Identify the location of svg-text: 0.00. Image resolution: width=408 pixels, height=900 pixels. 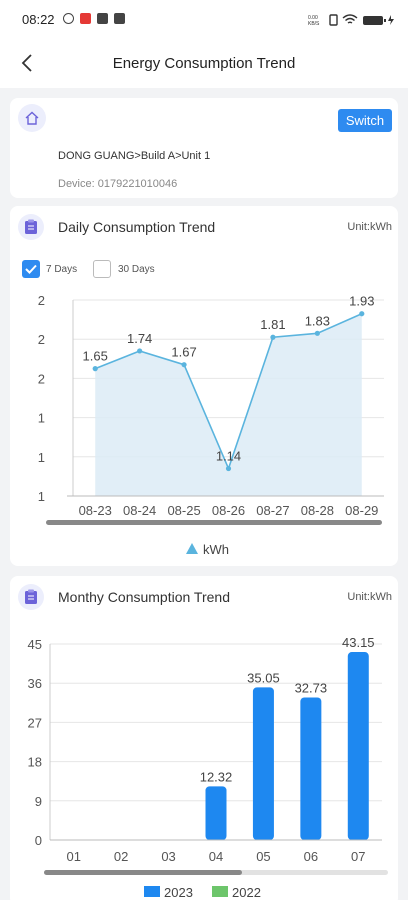
(313, 18).